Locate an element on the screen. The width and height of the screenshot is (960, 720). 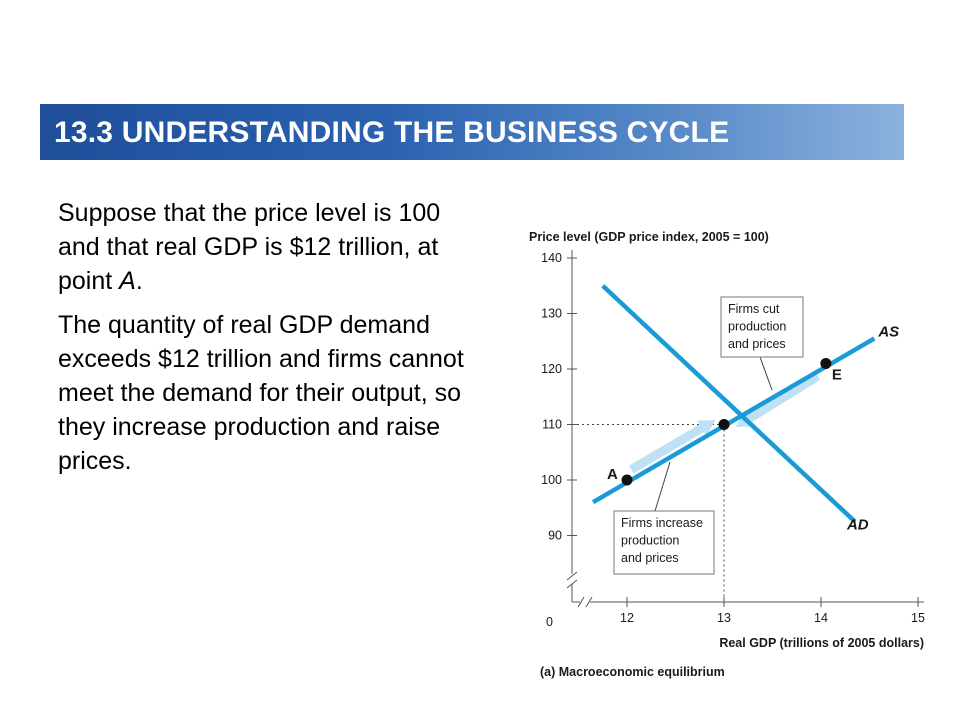
curve-ad is located at coordinates (729, 404).